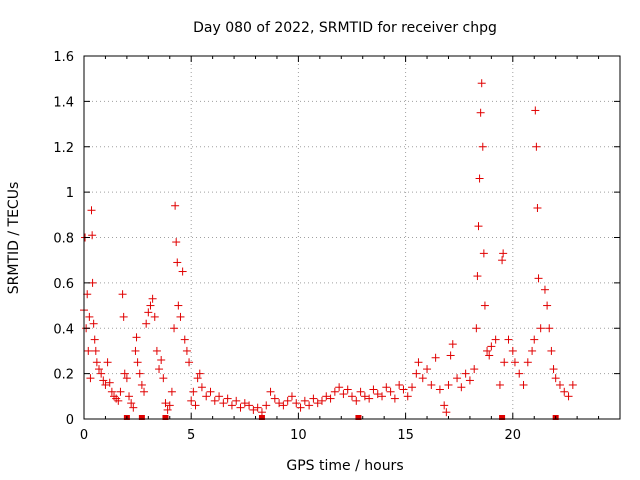 The height and width of the screenshot is (480, 640). I want to click on y-tick-label: 1, so click(70, 193).